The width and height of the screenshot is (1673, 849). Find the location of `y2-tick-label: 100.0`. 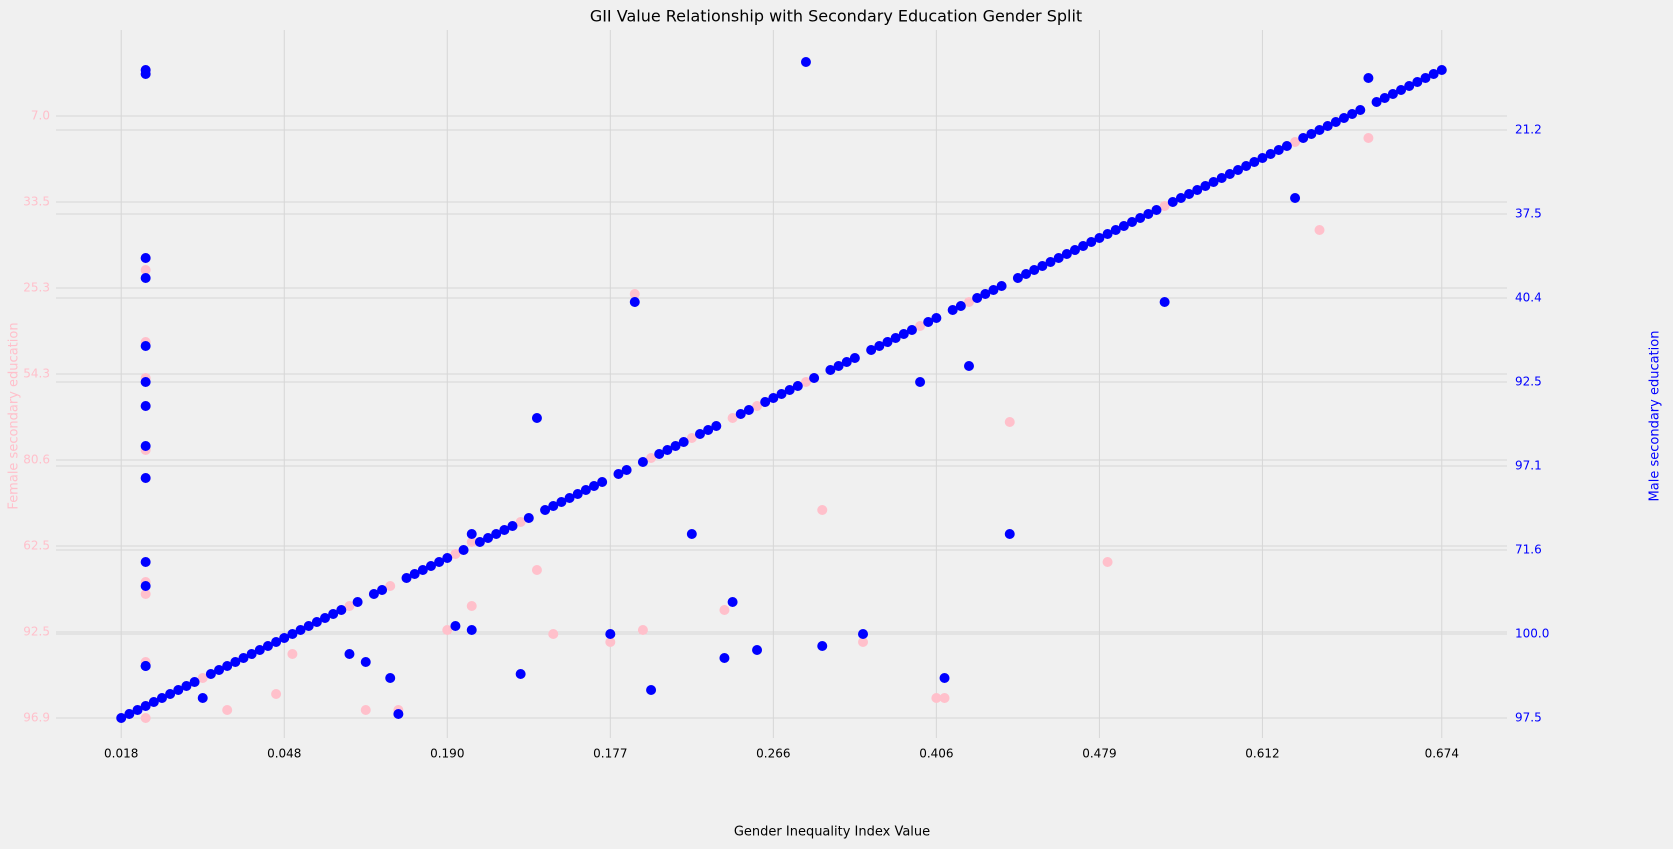

y2-tick-label: 100.0 is located at coordinates (1532, 634).